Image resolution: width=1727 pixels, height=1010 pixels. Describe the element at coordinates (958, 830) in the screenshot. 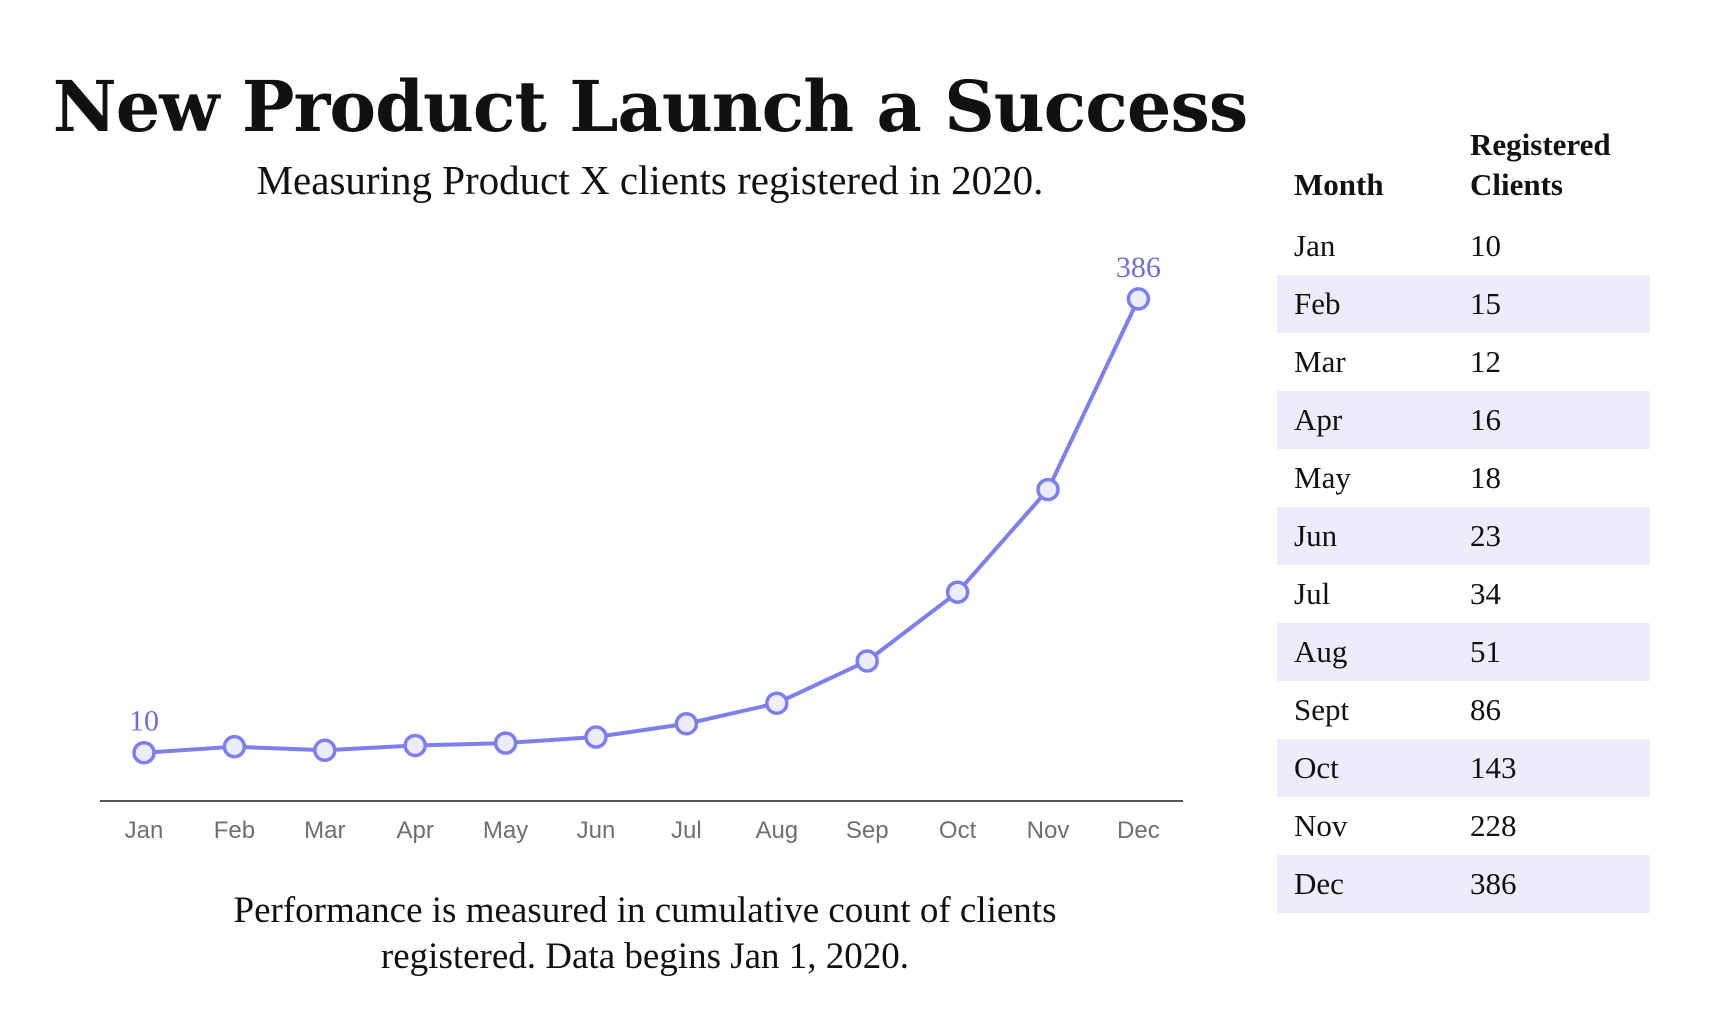

I see `x-tick-label-oct: Oct` at that location.